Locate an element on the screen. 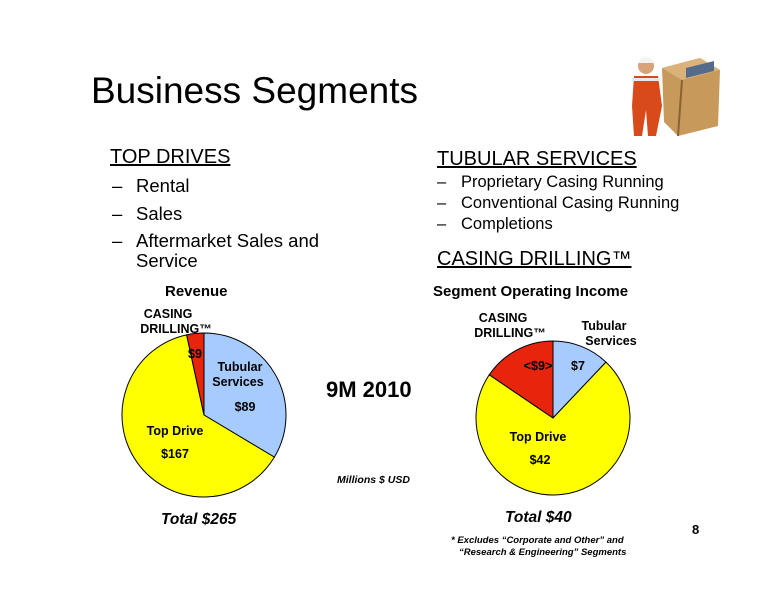 This screenshot has width=776, height=600. list-item: – Aftermarket Sales and is located at coordinates (216, 240).